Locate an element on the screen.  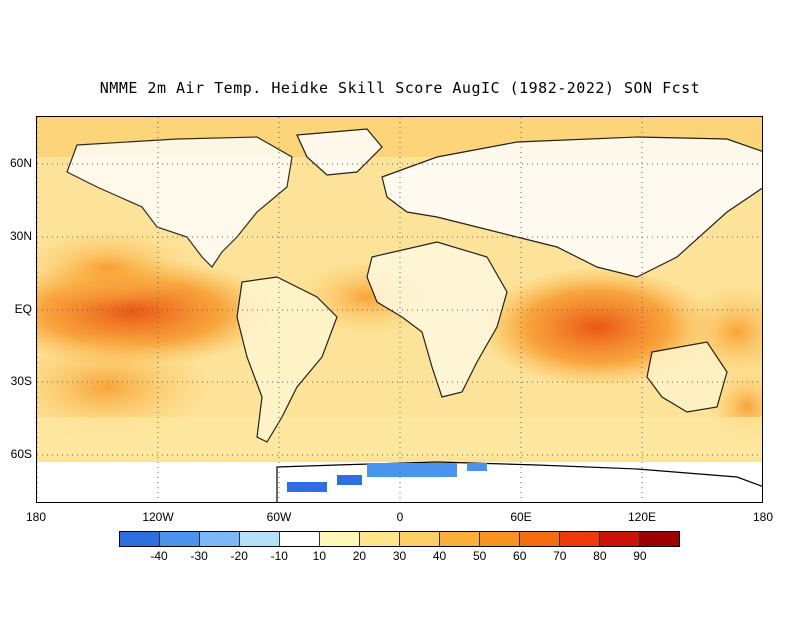
color-legend is located at coordinates (399, 539).